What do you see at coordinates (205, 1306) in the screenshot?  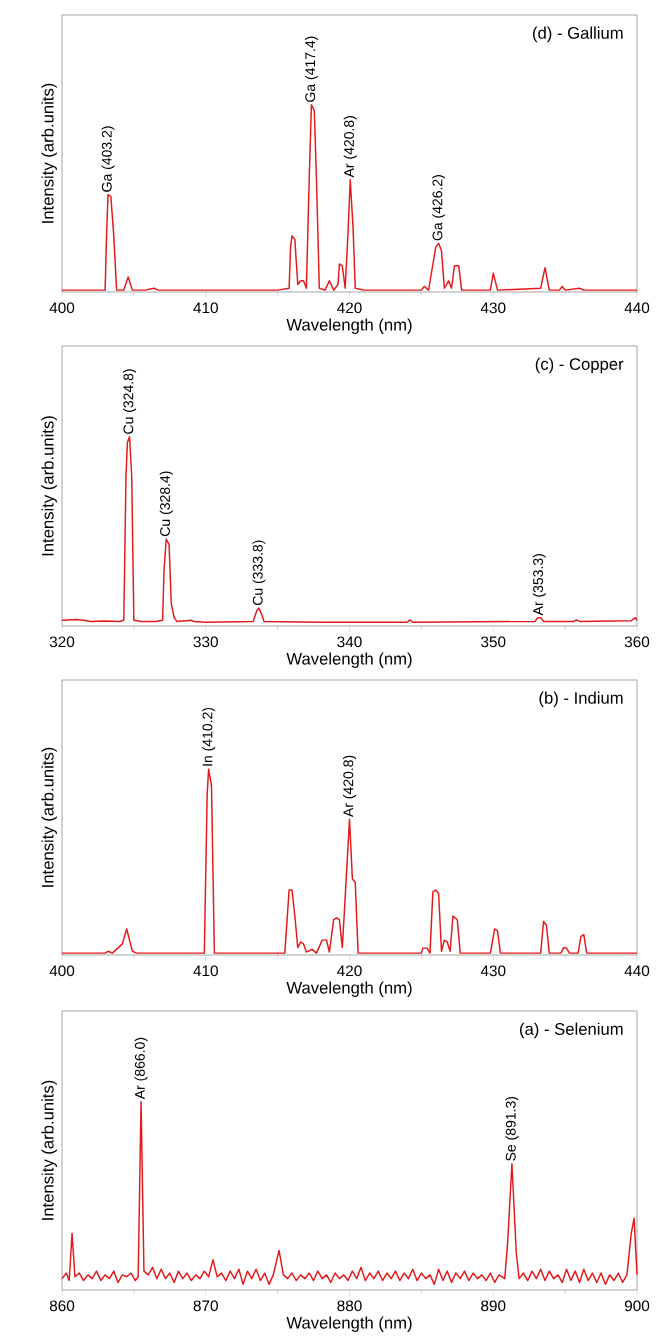 I see `x-tick-label: 870` at bounding box center [205, 1306].